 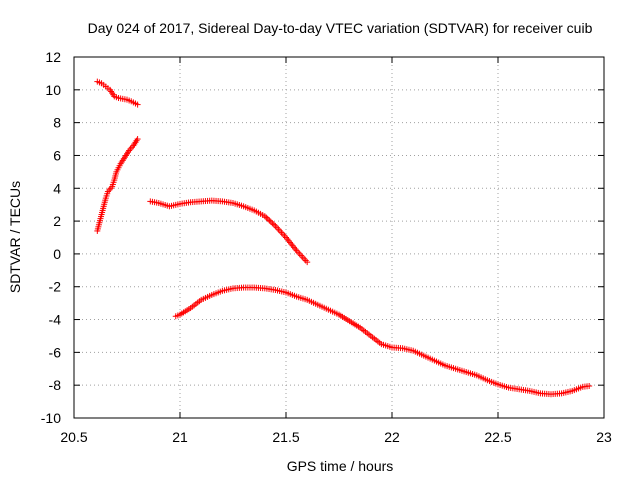 What do you see at coordinates (57, 254) in the screenshot?
I see `y-tick-label: 0` at bounding box center [57, 254].